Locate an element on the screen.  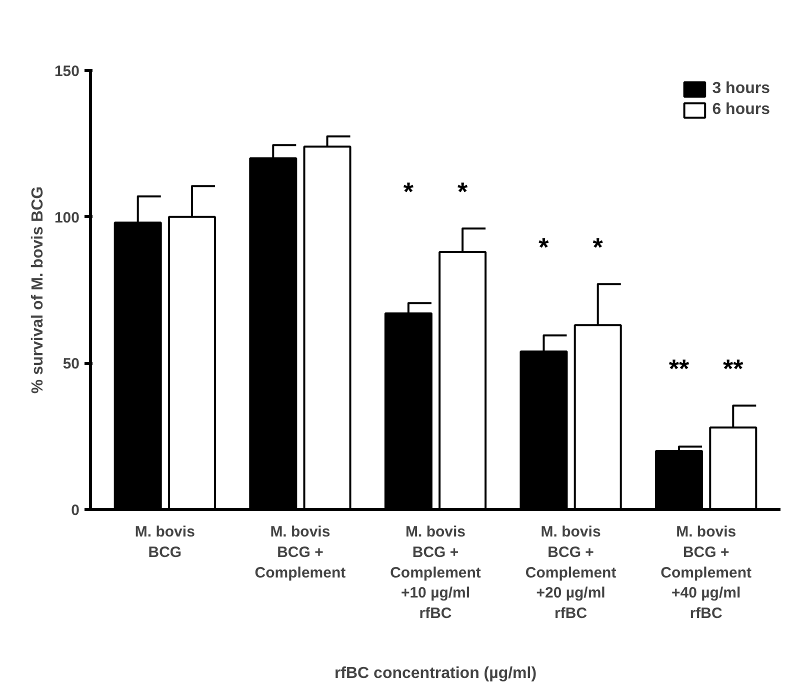
legend-label: 6 hours is located at coordinates (741, 110).